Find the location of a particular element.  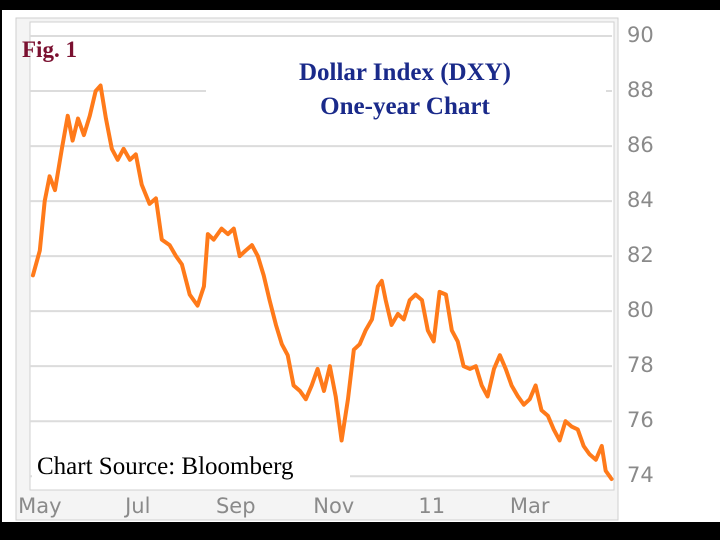

y-tick-label: 82 is located at coordinates (640, 255).